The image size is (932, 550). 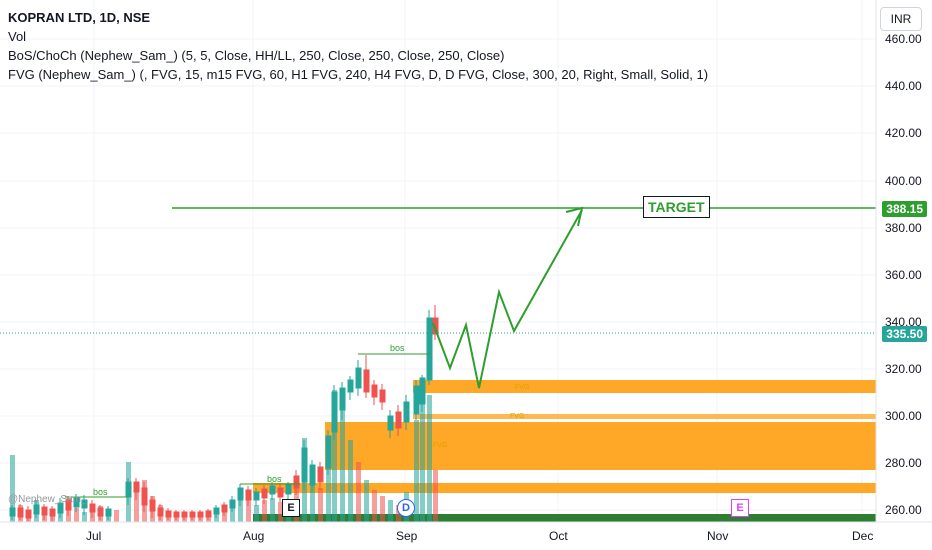 What do you see at coordinates (903, 133) in the screenshot?
I see `price-tick: 420.00` at bounding box center [903, 133].